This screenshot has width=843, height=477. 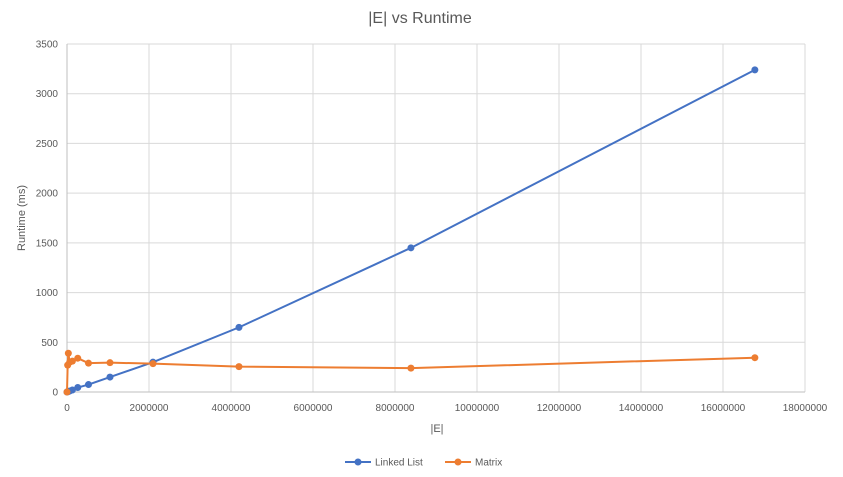 What do you see at coordinates (47, 219) in the screenshot?
I see `y-tick-labels: 0 500 1000 1500 2000 2500 3000 3500` at bounding box center [47, 219].